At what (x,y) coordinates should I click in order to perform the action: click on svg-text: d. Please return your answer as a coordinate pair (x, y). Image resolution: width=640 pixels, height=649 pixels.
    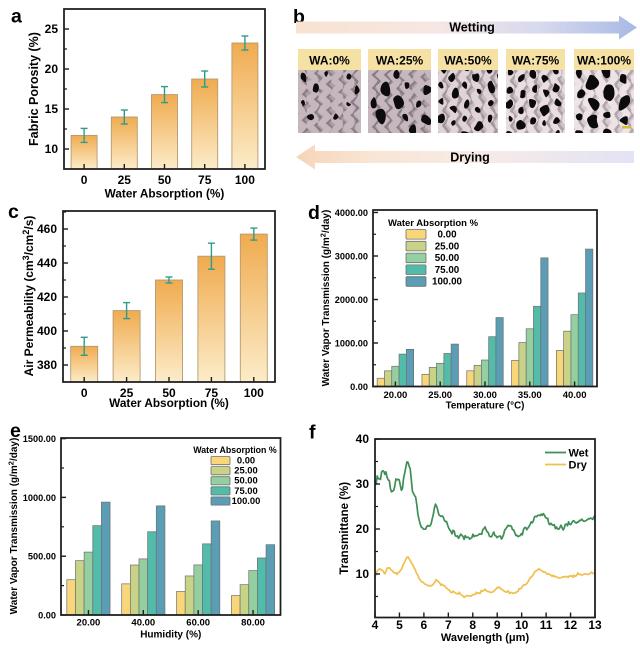
    Looking at the image, I should click on (314, 213).